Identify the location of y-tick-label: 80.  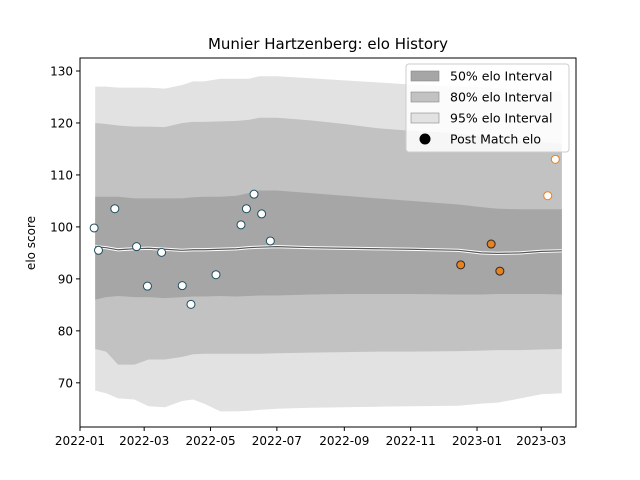
(65, 331).